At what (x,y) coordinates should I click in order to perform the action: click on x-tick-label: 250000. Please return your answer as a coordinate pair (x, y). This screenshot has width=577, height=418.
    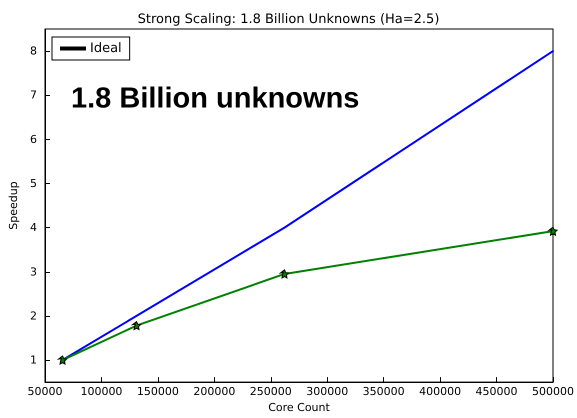
    Looking at the image, I should click on (271, 391).